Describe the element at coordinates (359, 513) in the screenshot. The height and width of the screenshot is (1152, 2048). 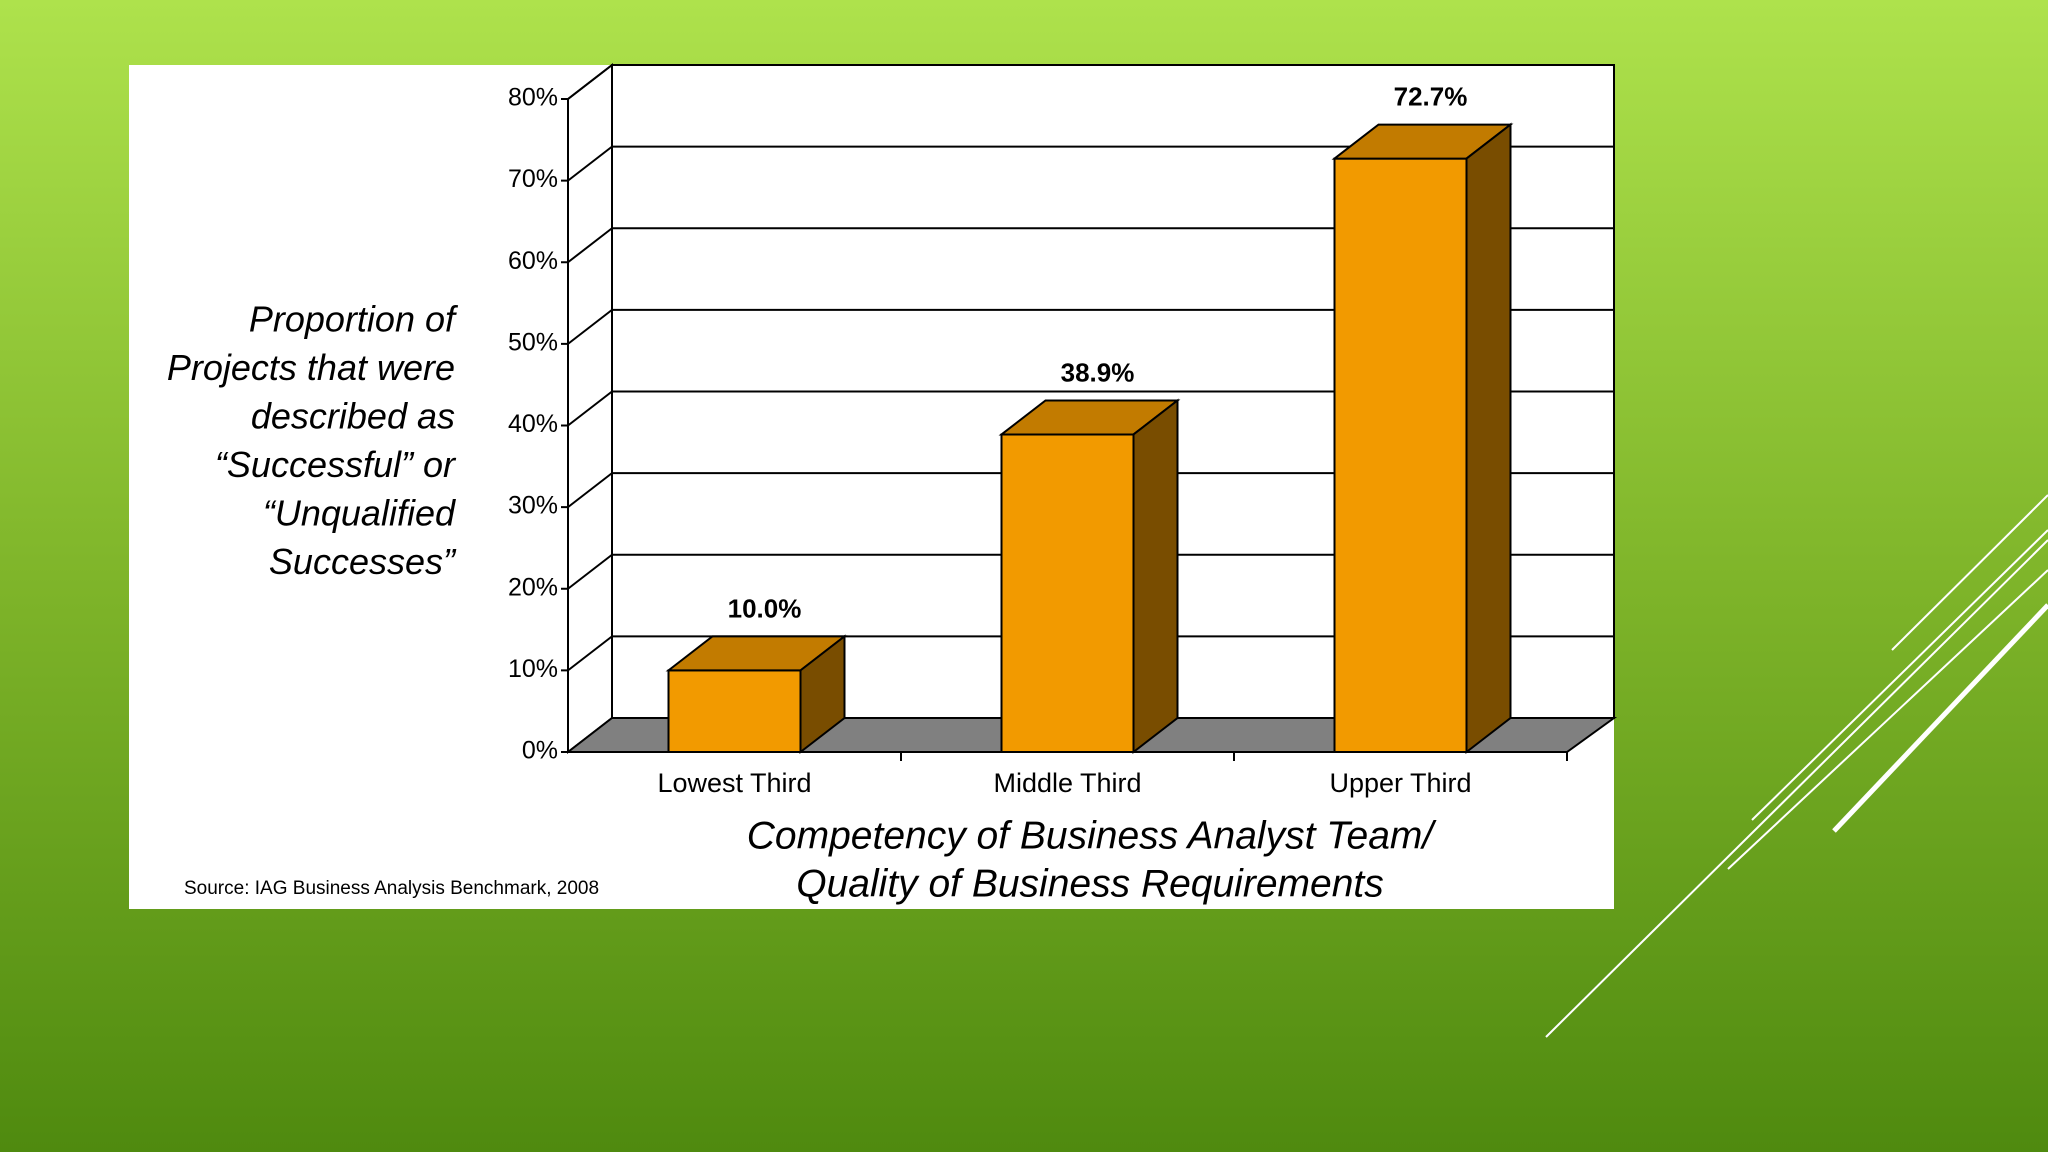
I see `y-axis-label-line: “Unqualified` at that location.